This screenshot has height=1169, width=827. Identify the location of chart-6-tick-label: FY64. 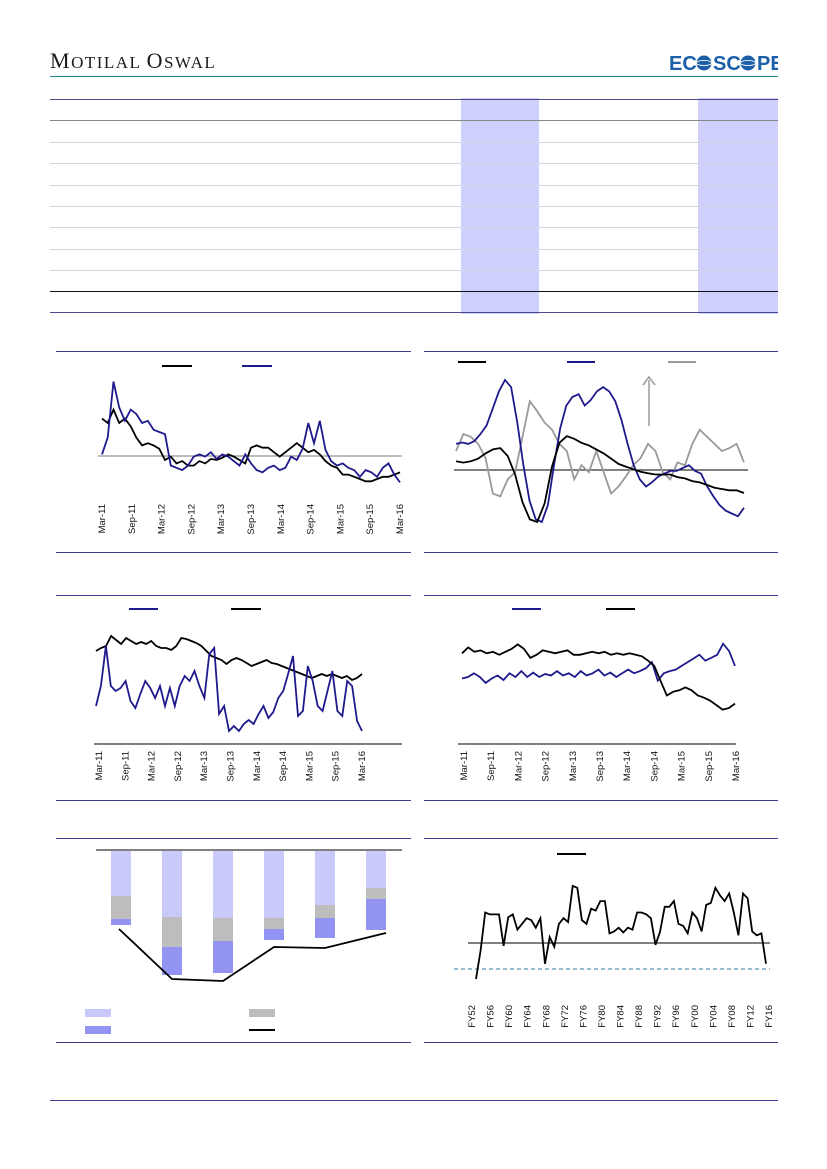
(528, 1016).